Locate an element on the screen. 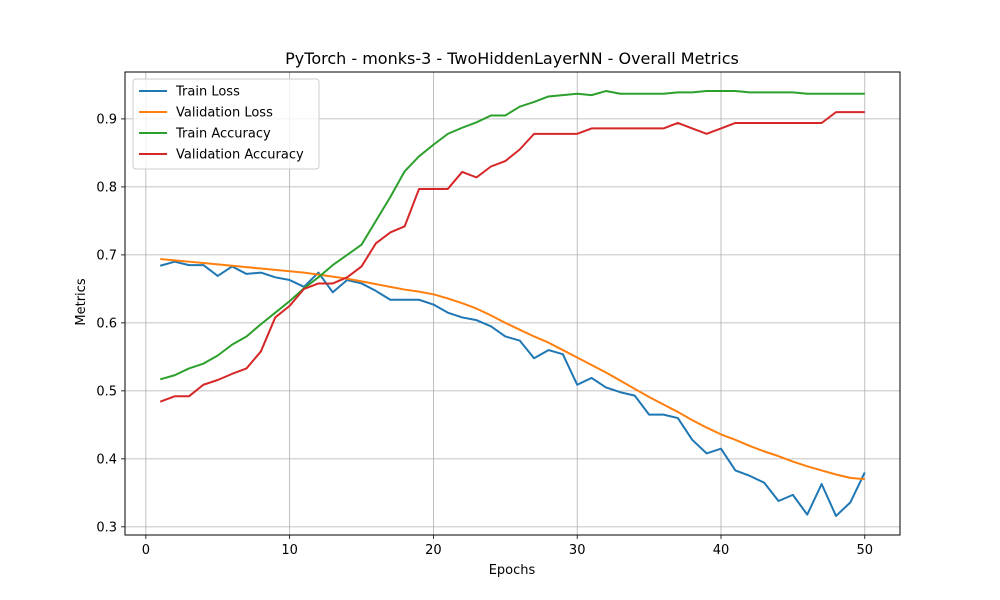  y-tick-label: 0.7 is located at coordinates (106, 255).